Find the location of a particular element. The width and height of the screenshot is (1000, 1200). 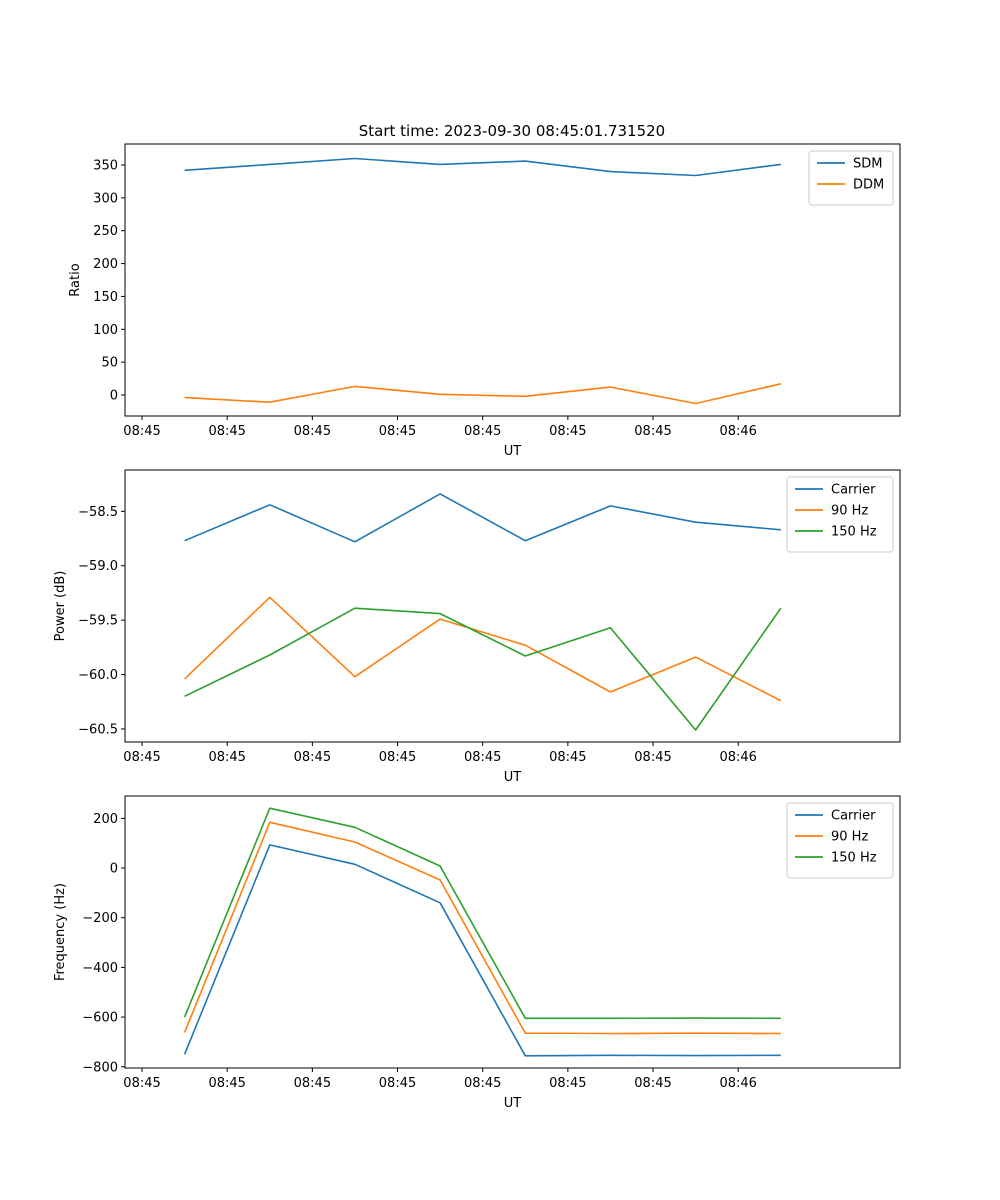

y-tick-label: −800 is located at coordinates (100, 1067).